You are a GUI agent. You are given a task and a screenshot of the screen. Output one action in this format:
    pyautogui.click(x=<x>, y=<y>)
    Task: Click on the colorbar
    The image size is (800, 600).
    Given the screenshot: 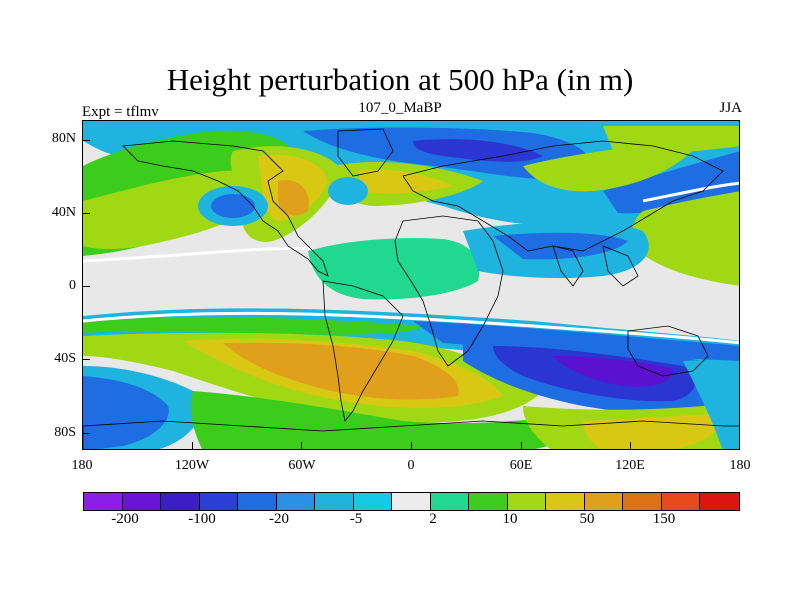 What is the action you would take?
    pyautogui.click(x=411, y=501)
    